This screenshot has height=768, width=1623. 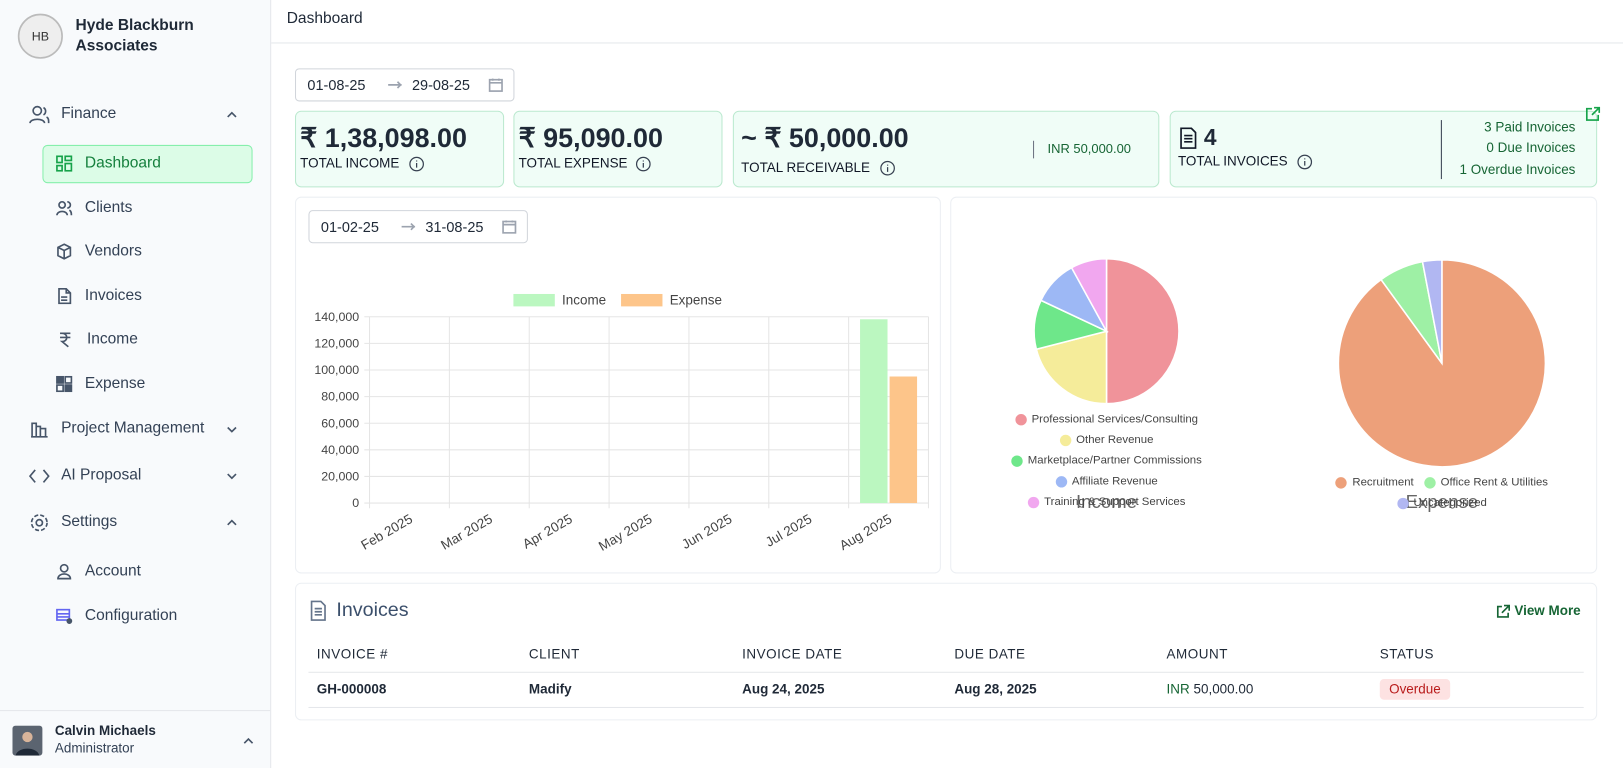 I want to click on svg-text: HB, so click(x=40, y=36).